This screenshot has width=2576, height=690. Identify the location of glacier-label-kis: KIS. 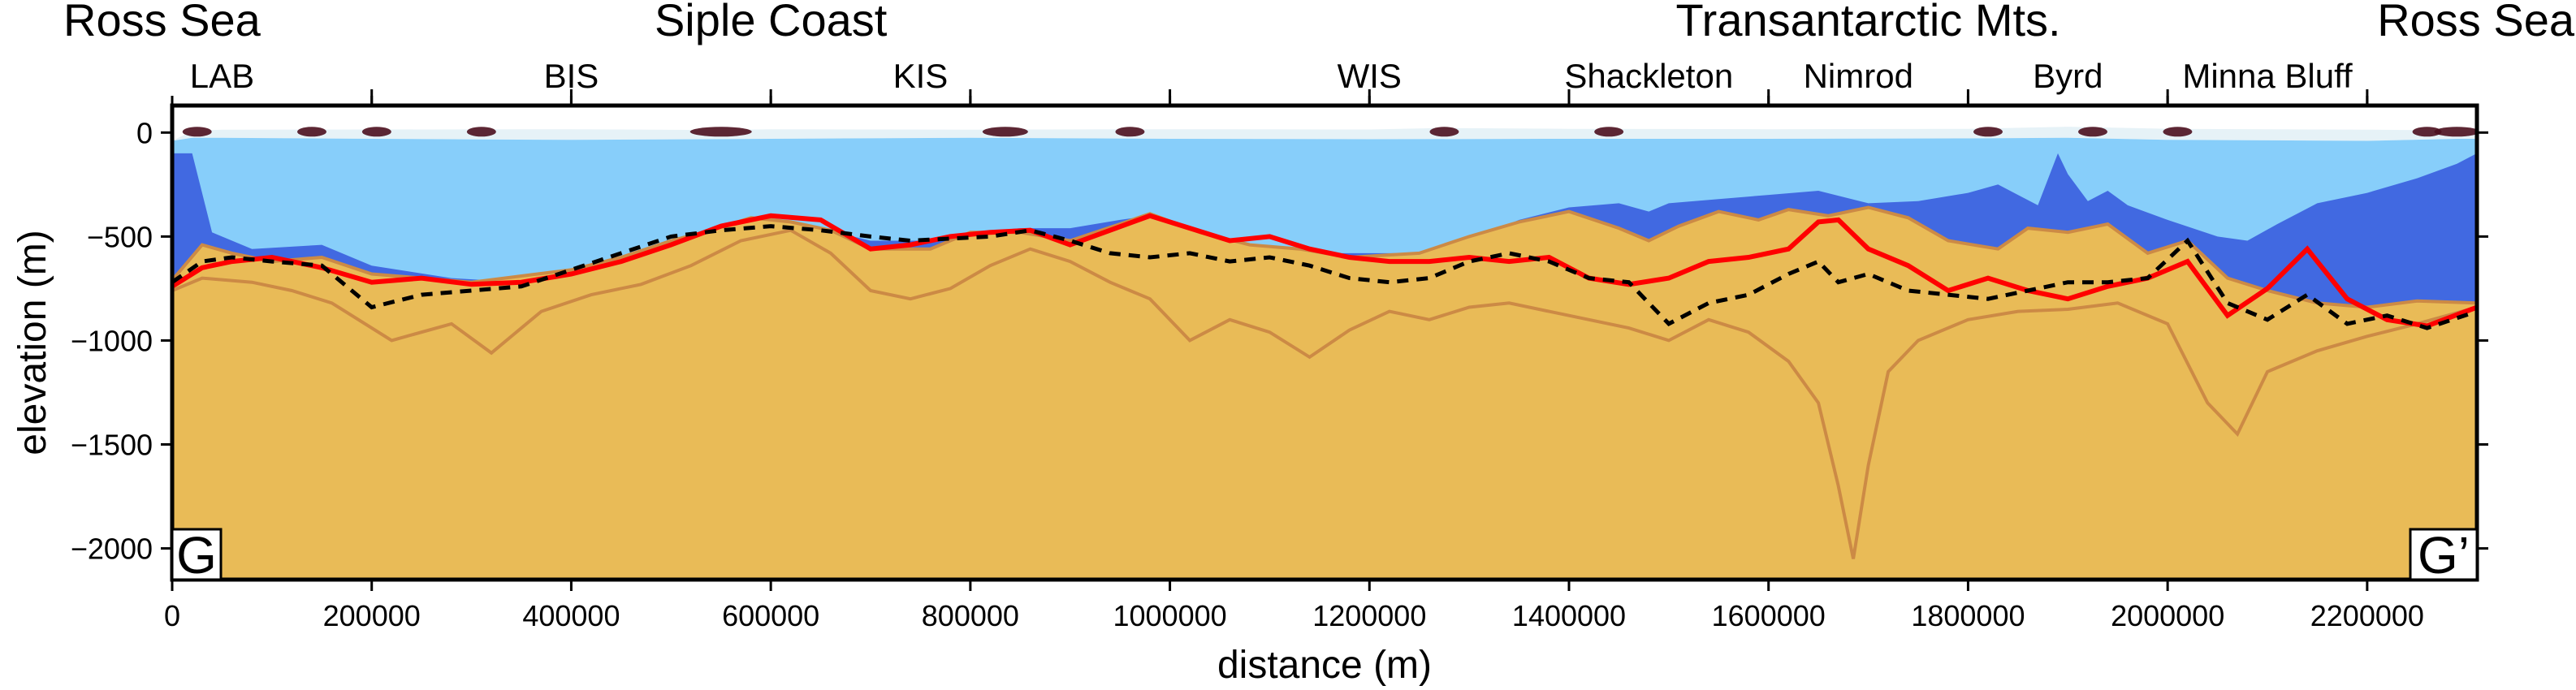
(921, 76).